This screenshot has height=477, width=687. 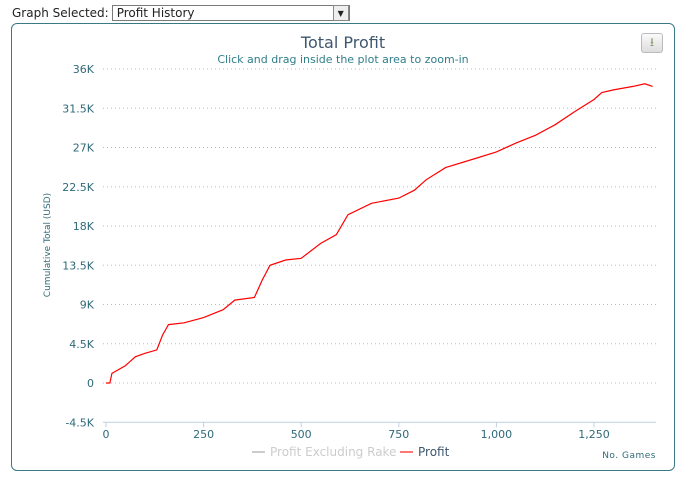 I want to click on x-tick-label: 1,000, so click(x=497, y=434).